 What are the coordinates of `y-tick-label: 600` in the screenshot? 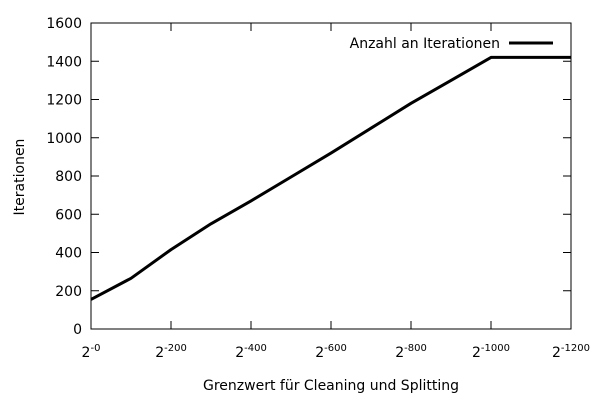 It's located at (68, 215).